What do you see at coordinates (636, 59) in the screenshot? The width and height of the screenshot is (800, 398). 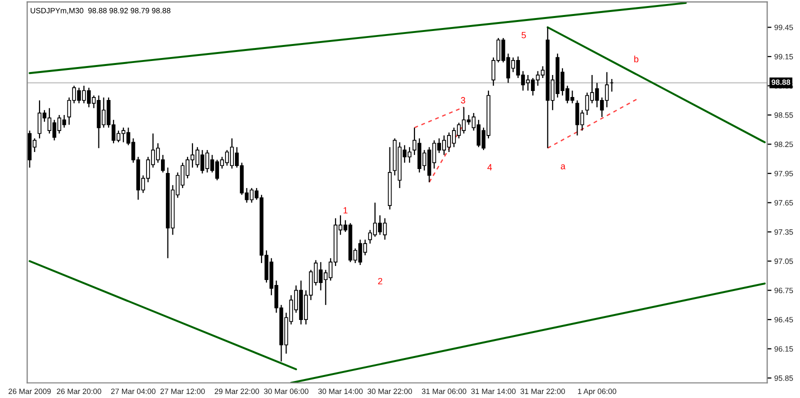 I see `annotation: b` at bounding box center [636, 59].